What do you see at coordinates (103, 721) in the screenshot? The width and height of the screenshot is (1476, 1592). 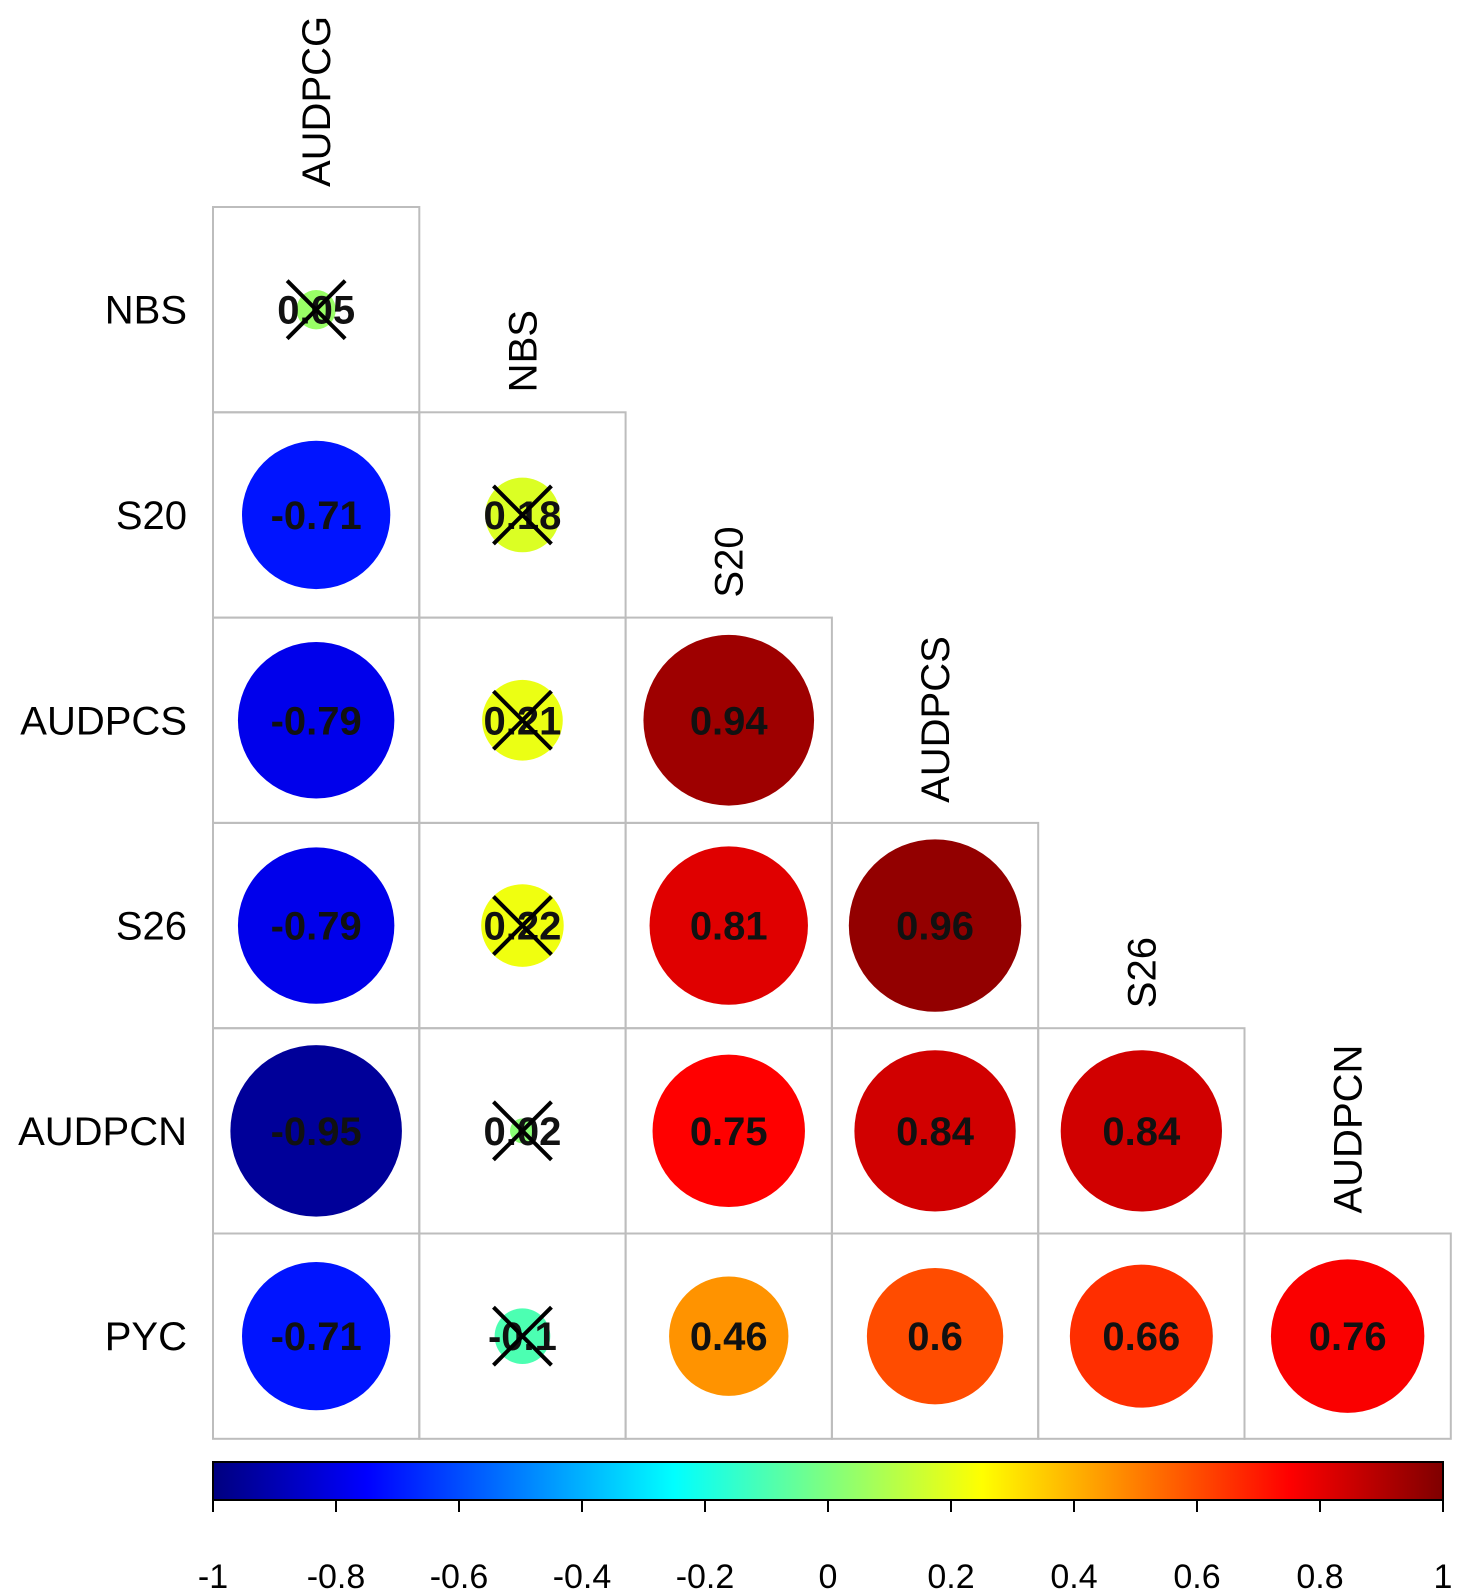 I see `row-label: AUDPCS` at bounding box center [103, 721].